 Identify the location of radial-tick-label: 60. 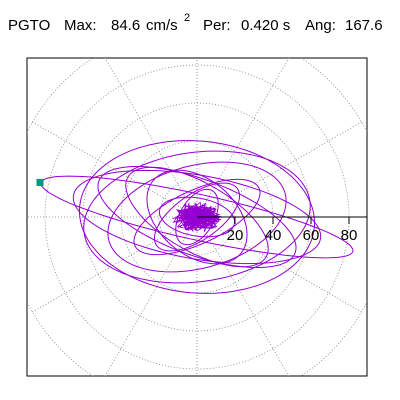
(311, 235).